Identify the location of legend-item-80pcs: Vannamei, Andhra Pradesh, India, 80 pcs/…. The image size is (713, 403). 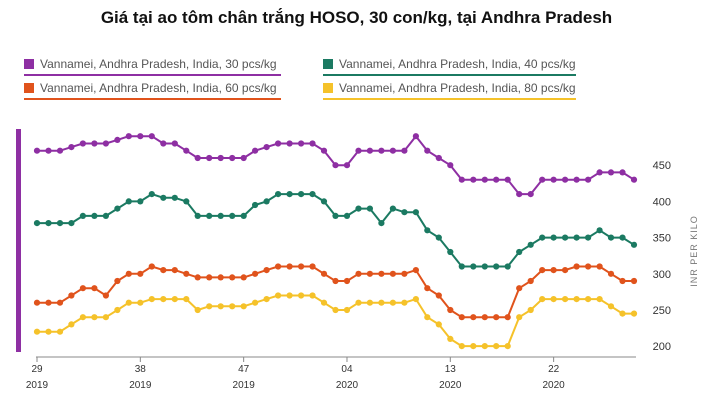
(449, 90).